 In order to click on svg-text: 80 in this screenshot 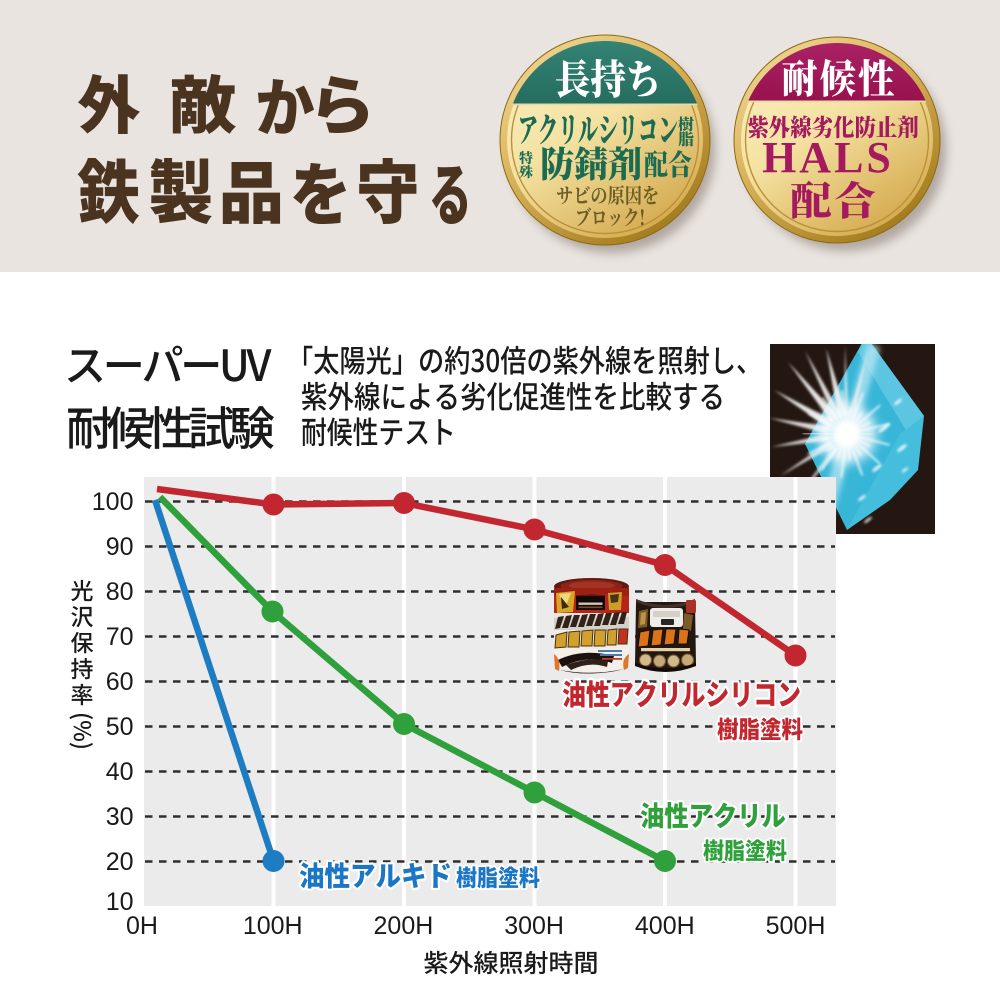, I will do `click(120, 592)`.